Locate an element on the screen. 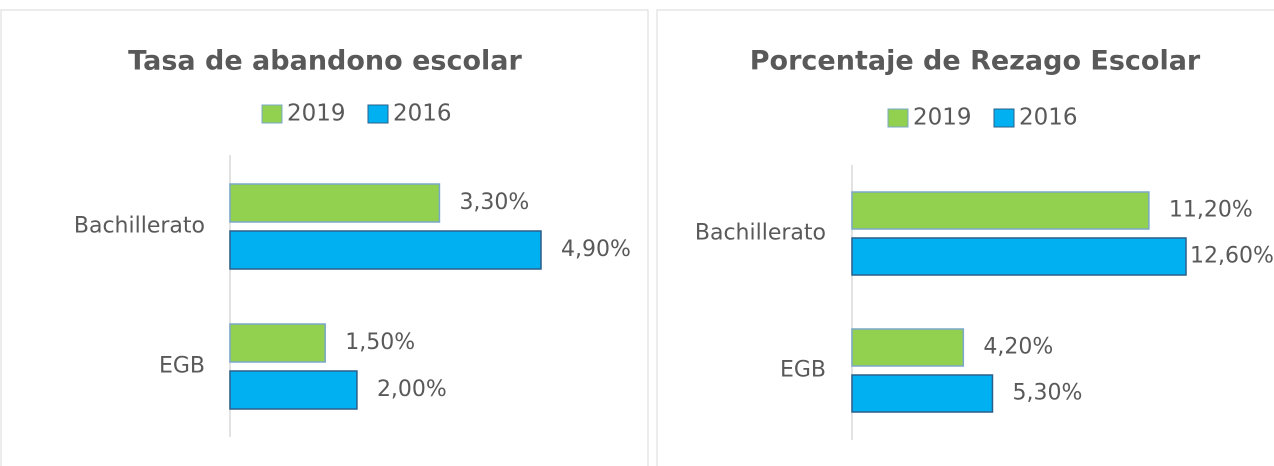  data-label: 12,60% is located at coordinates (1232, 256).